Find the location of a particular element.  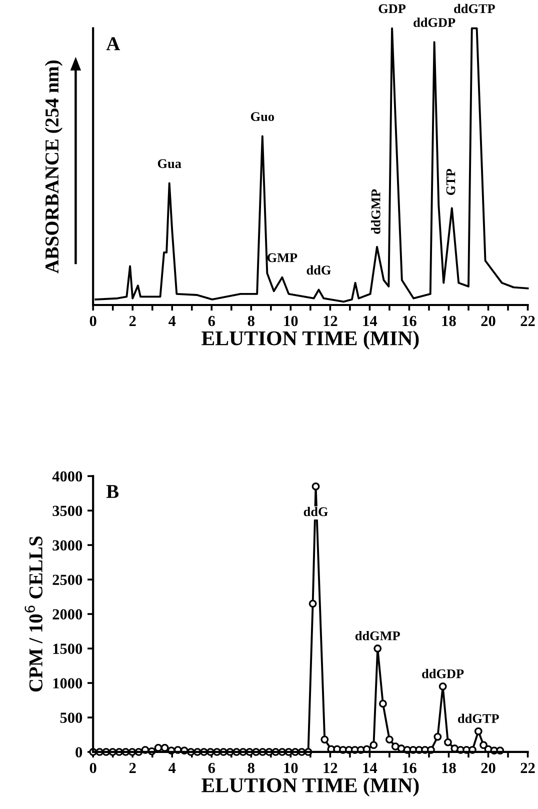

y-axis-title: ABSORBANCE (254 nm) is located at coordinates (53, 167).